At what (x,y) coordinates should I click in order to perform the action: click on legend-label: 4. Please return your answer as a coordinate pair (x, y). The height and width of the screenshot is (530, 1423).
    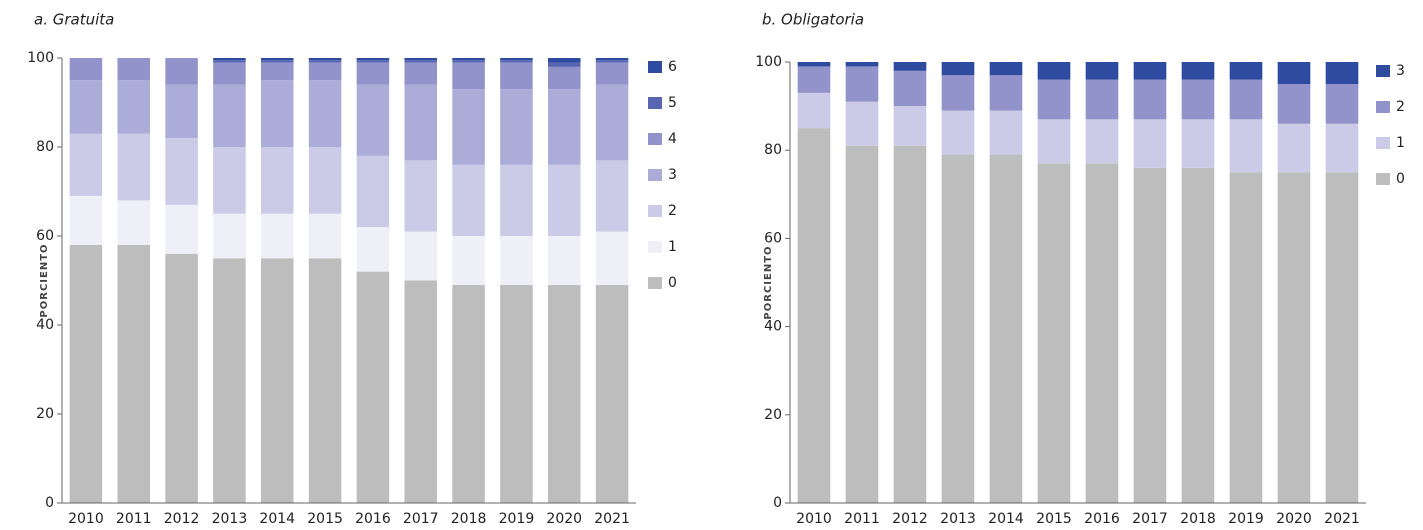
    Looking at the image, I should click on (672, 139).